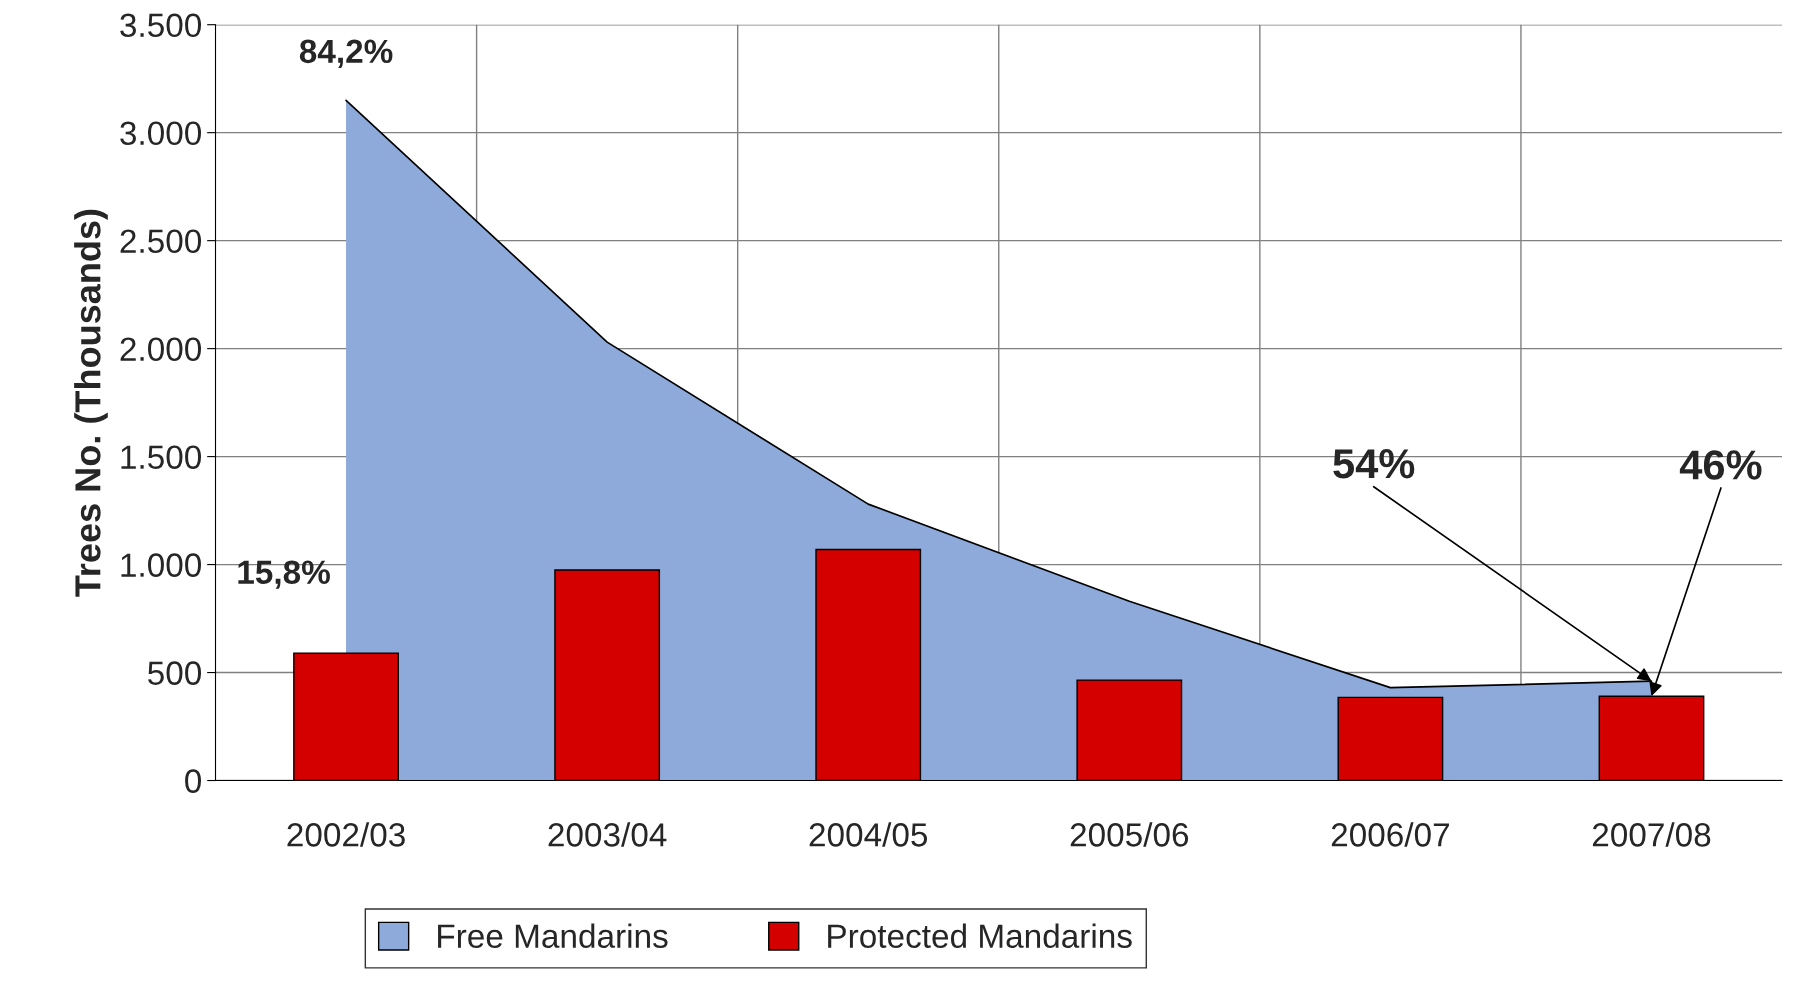  Describe the element at coordinates (1129, 834) in the screenshot. I see `x-tick-label: 2005/06` at that location.